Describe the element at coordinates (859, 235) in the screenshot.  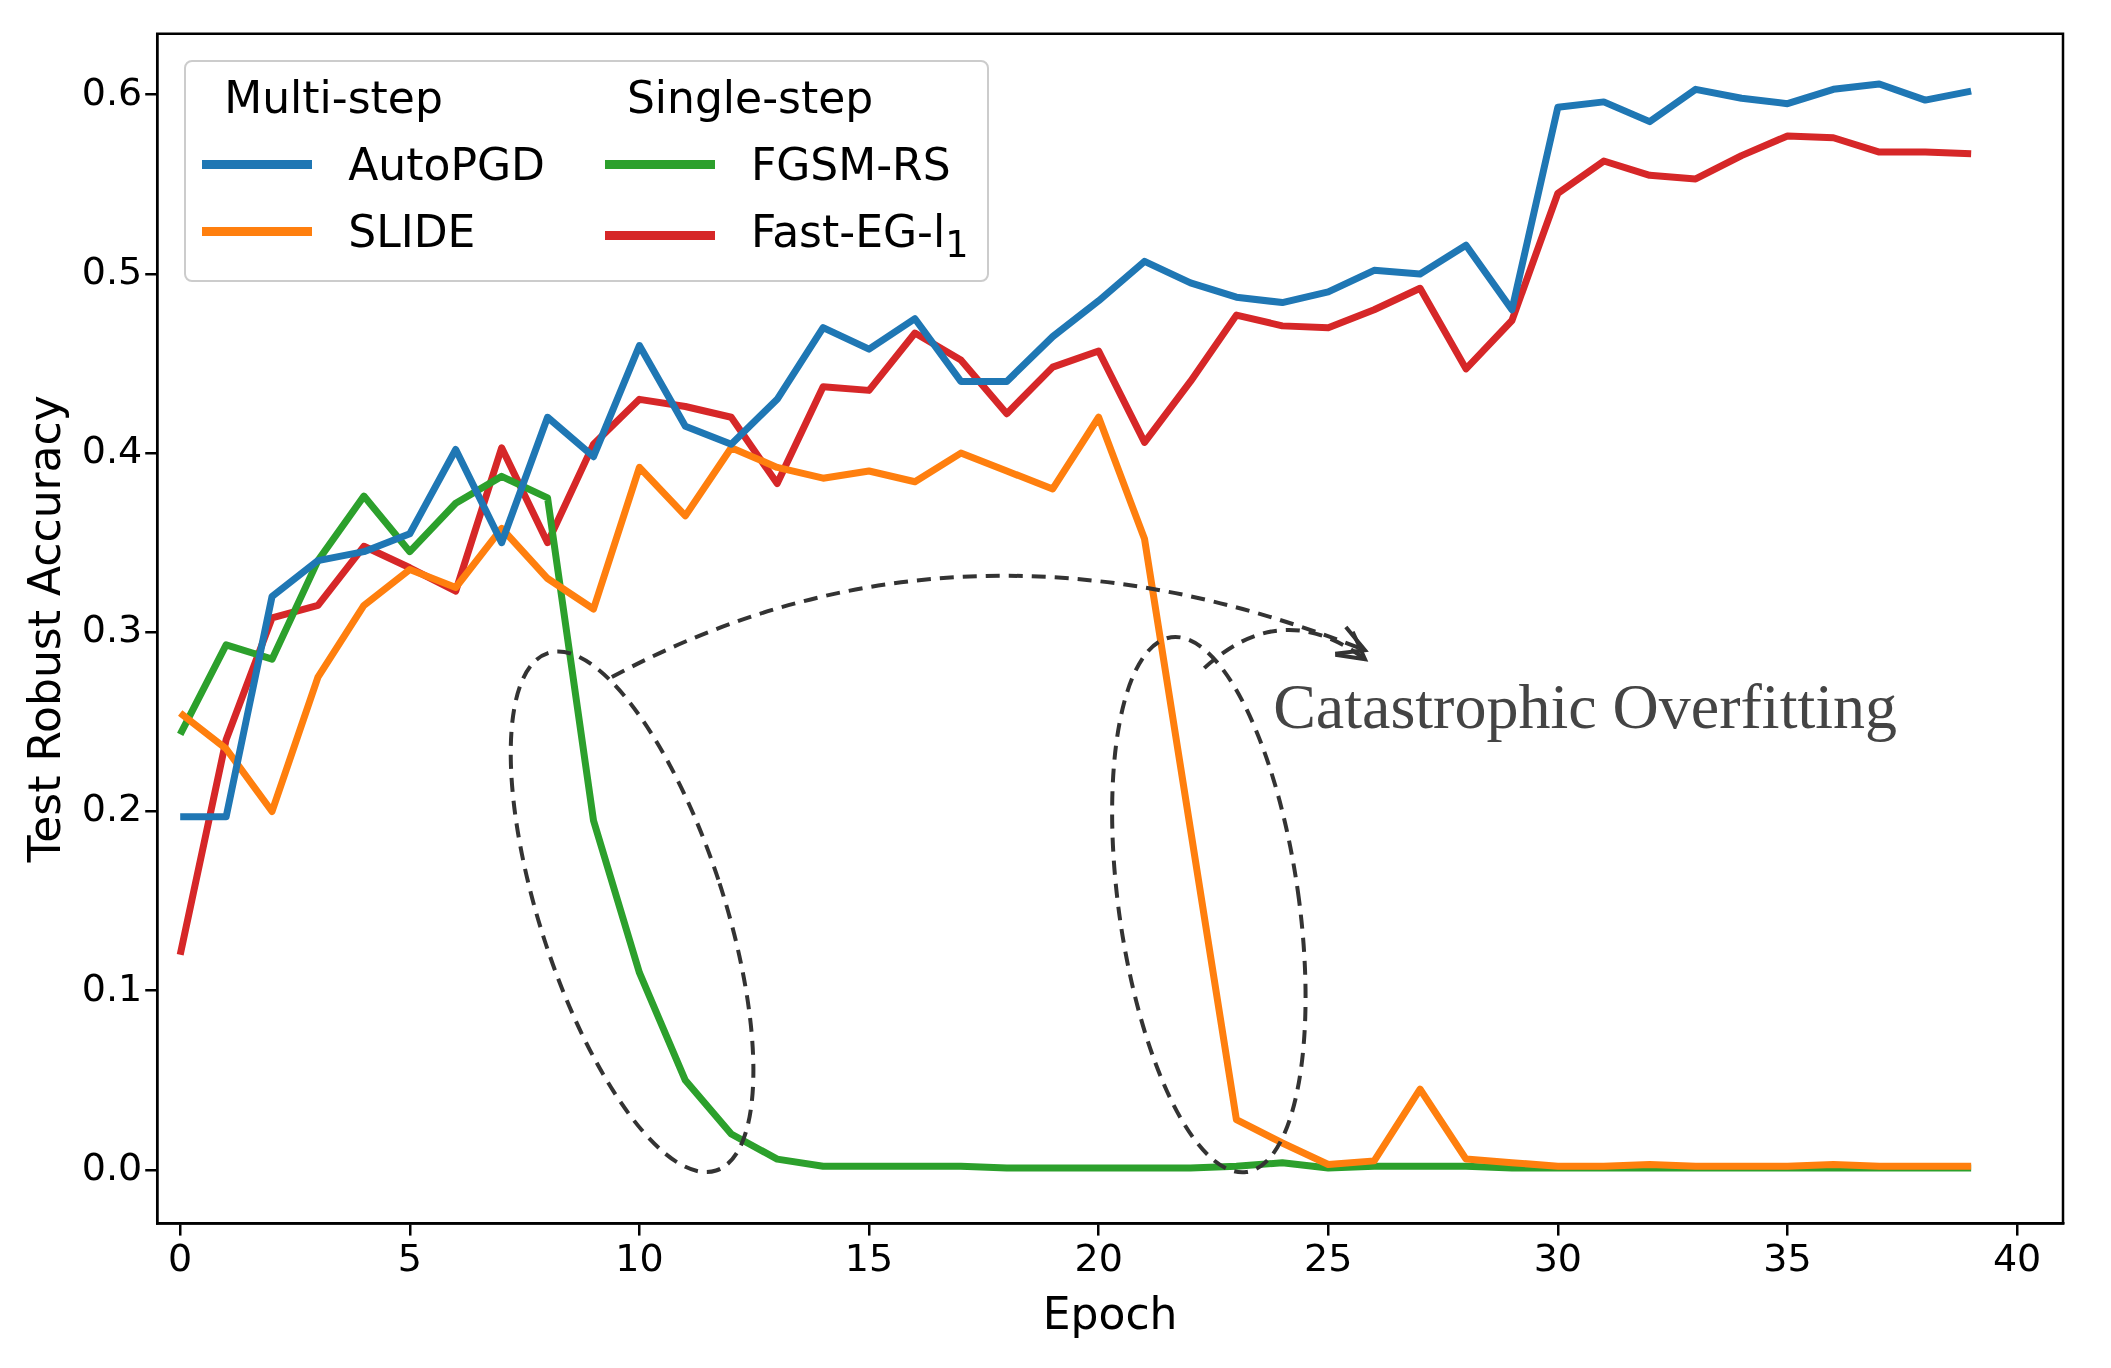
I see `legend-label: Fast-EG-l$_{1}$` at that location.